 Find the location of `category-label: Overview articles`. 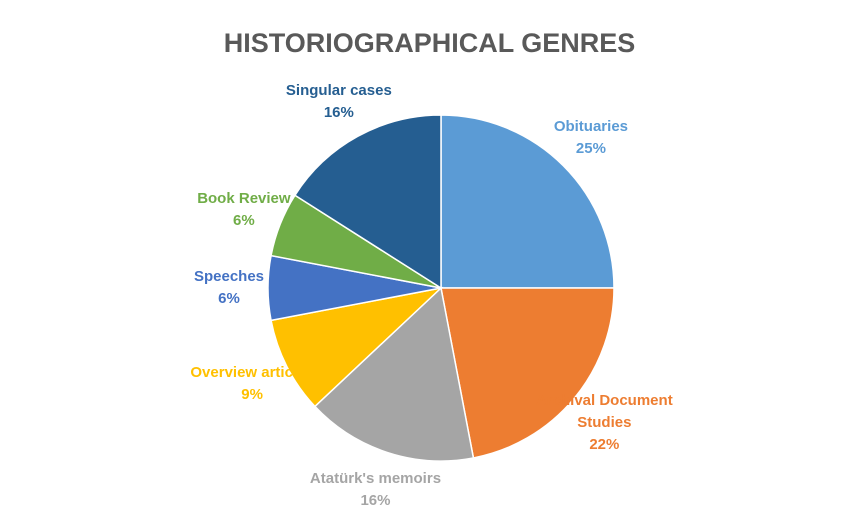

category-label: Overview articles is located at coordinates (252, 373).